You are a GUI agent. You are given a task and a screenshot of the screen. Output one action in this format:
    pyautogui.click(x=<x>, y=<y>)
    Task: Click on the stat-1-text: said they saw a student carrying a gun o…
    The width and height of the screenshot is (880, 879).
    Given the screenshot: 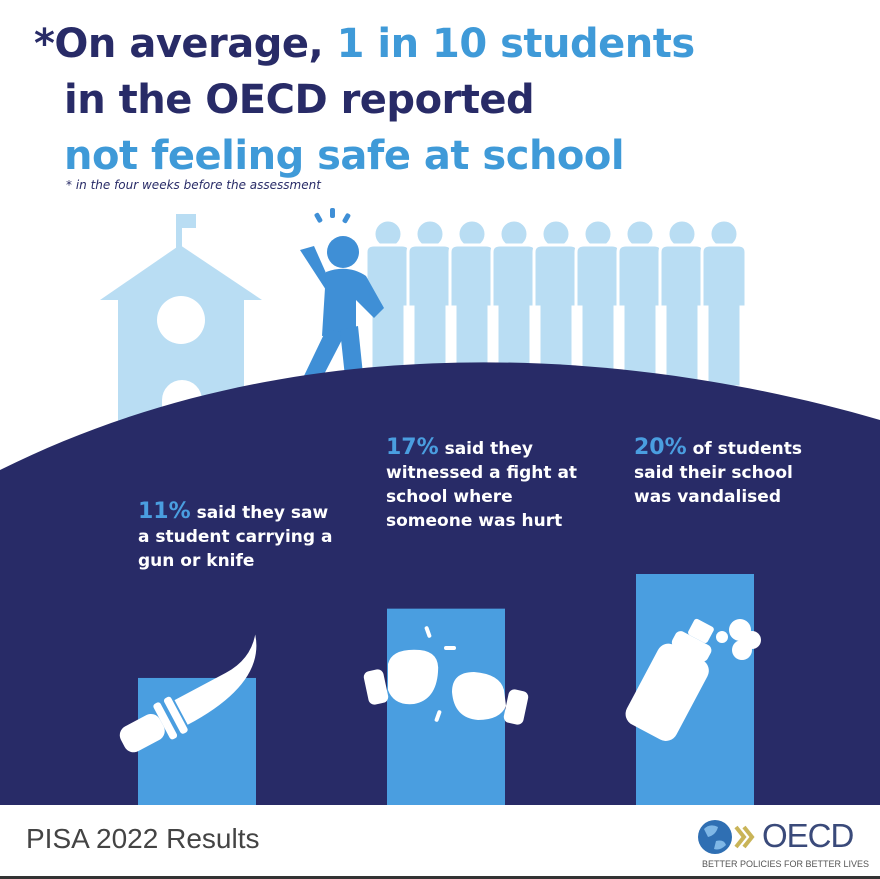 What is the action you would take?
    pyautogui.click(x=235, y=537)
    